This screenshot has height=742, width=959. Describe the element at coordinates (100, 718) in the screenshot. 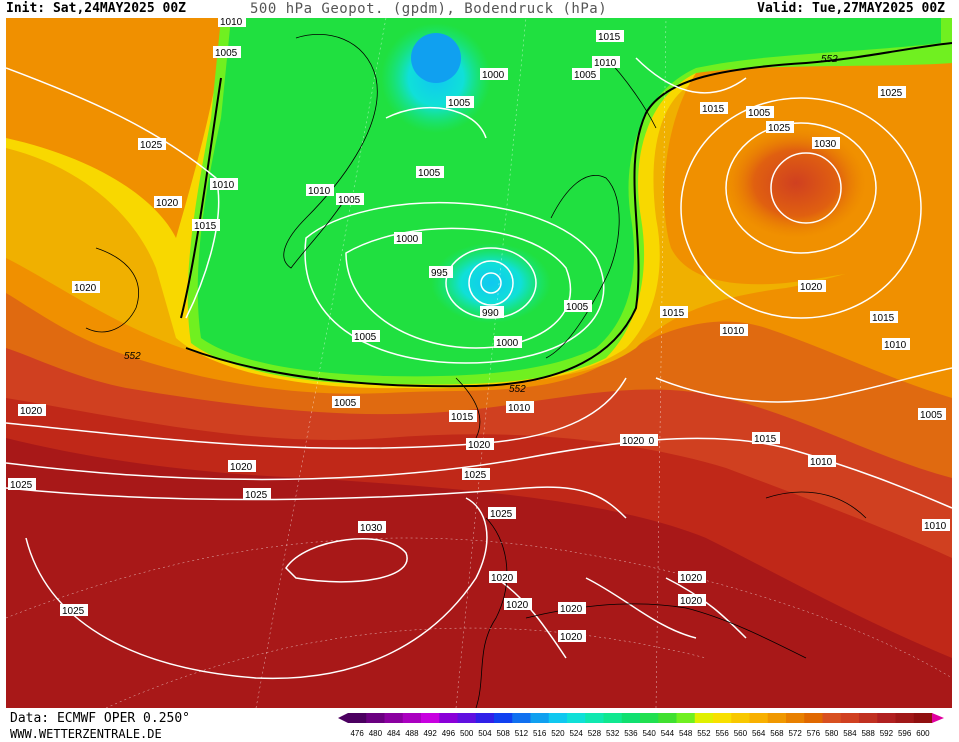

I see `data-source: Data: ECMWF OPER 0.250°` at that location.